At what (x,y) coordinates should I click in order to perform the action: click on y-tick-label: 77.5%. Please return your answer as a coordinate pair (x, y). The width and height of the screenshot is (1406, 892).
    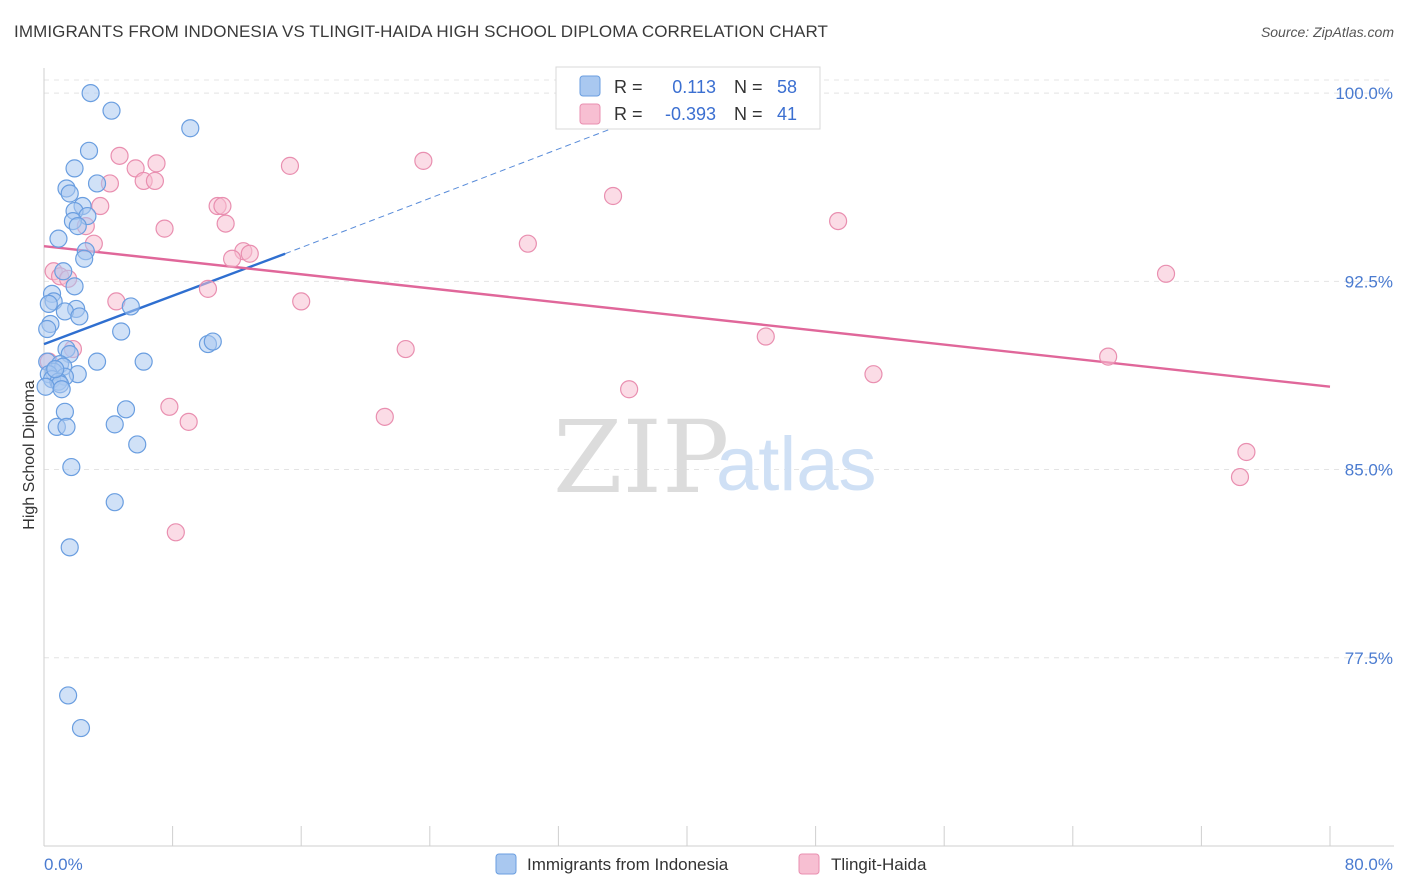
    Looking at the image, I should click on (1369, 658).